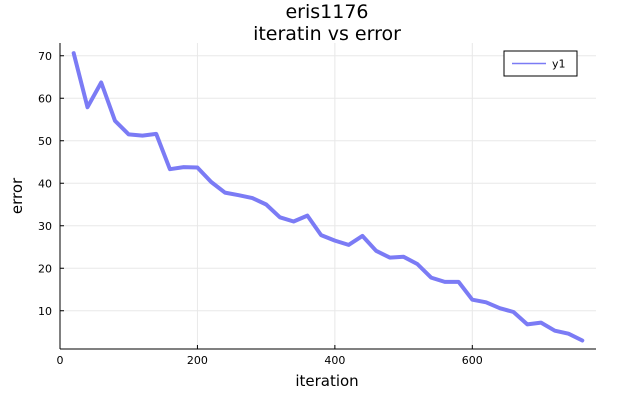  Describe the element at coordinates (326, 381) in the screenshot. I see `x-axis-label: iteration` at that location.